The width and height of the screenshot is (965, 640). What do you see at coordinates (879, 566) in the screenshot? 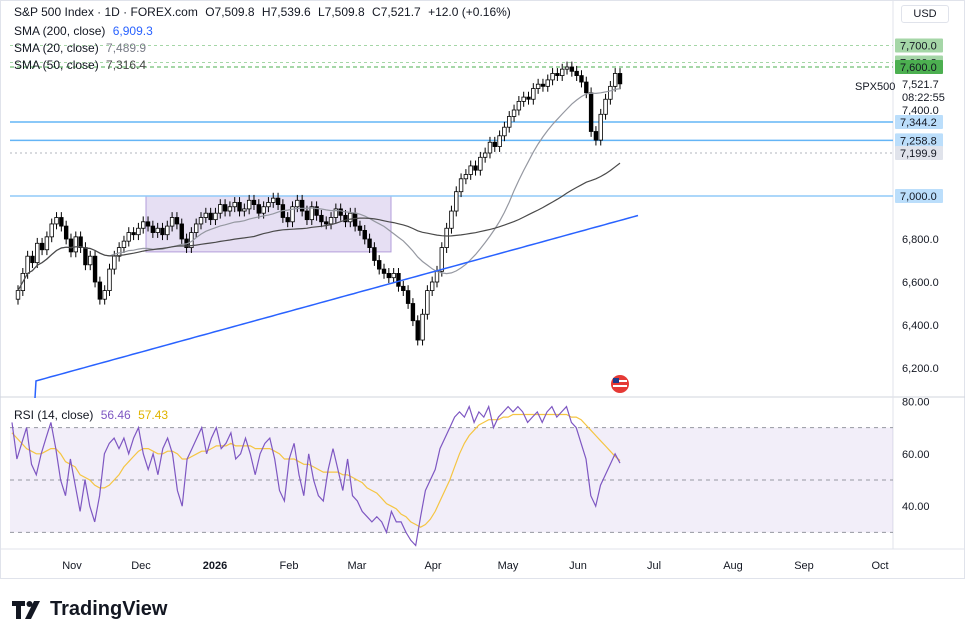
I see `time-tick-label: Oct` at bounding box center [879, 566].